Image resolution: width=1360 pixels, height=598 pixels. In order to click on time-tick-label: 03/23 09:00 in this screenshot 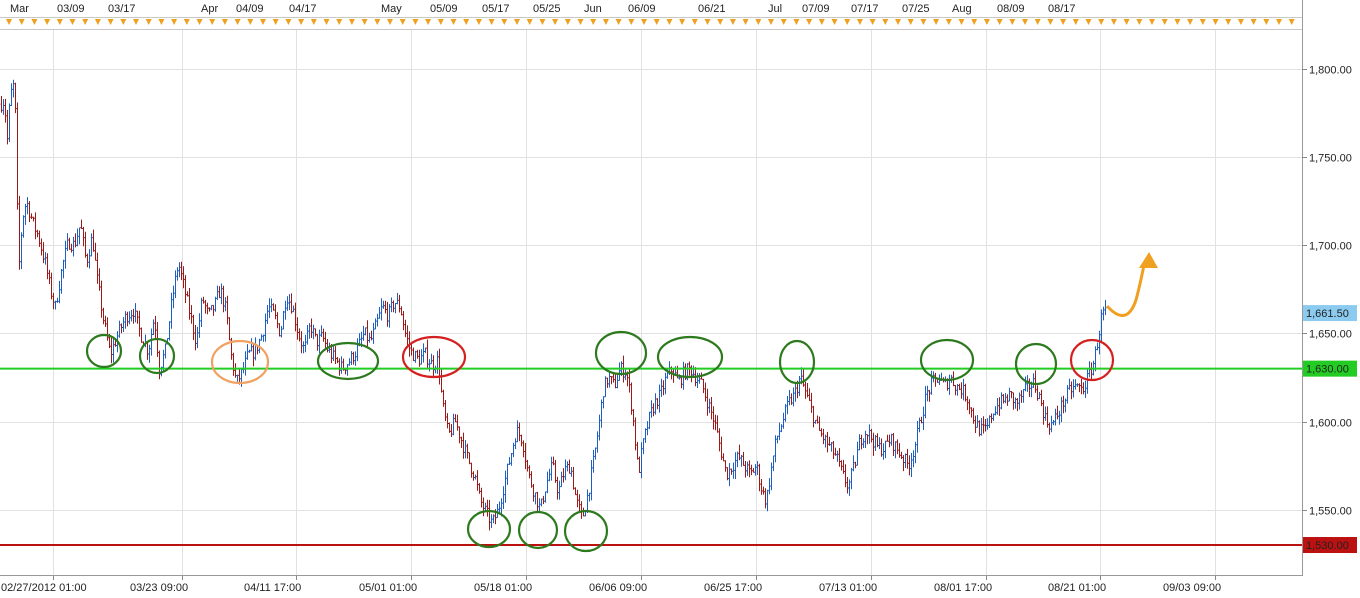, I will do `click(159, 588)`.